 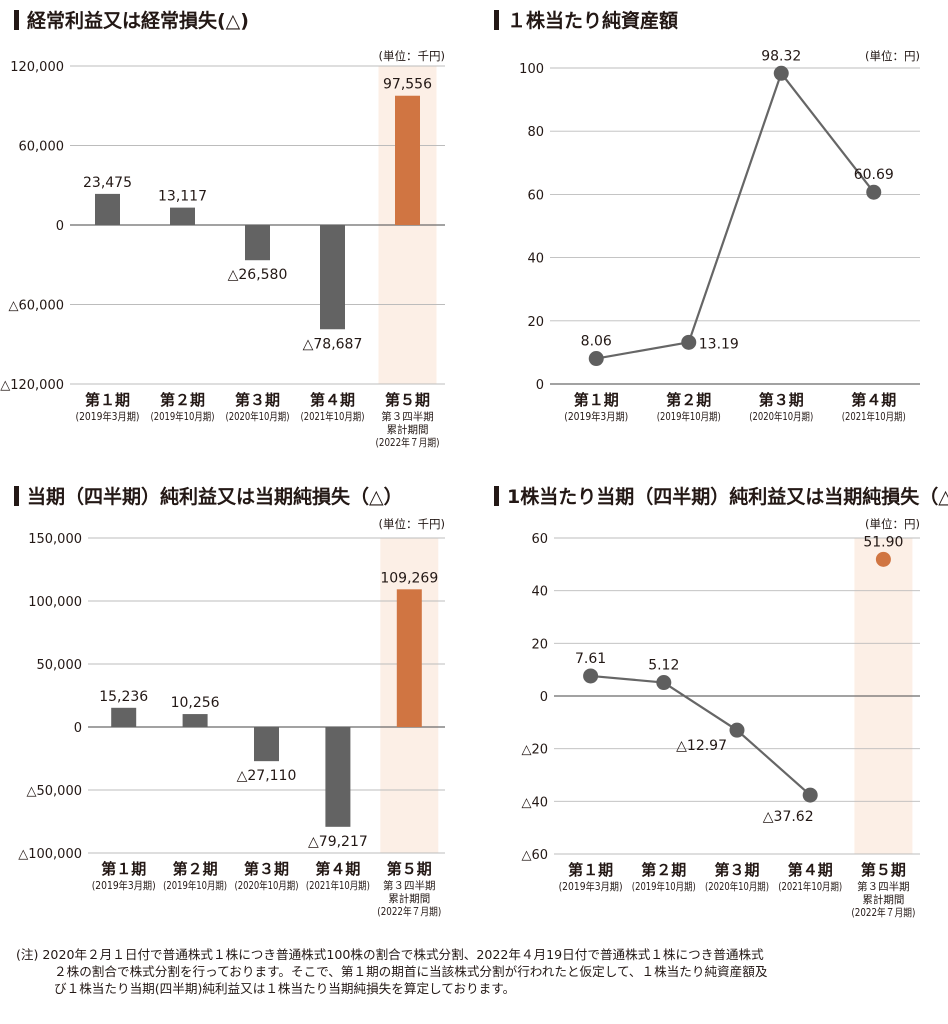 What do you see at coordinates (663, 666) in the screenshot?
I see `data-label: 5.12` at bounding box center [663, 666].